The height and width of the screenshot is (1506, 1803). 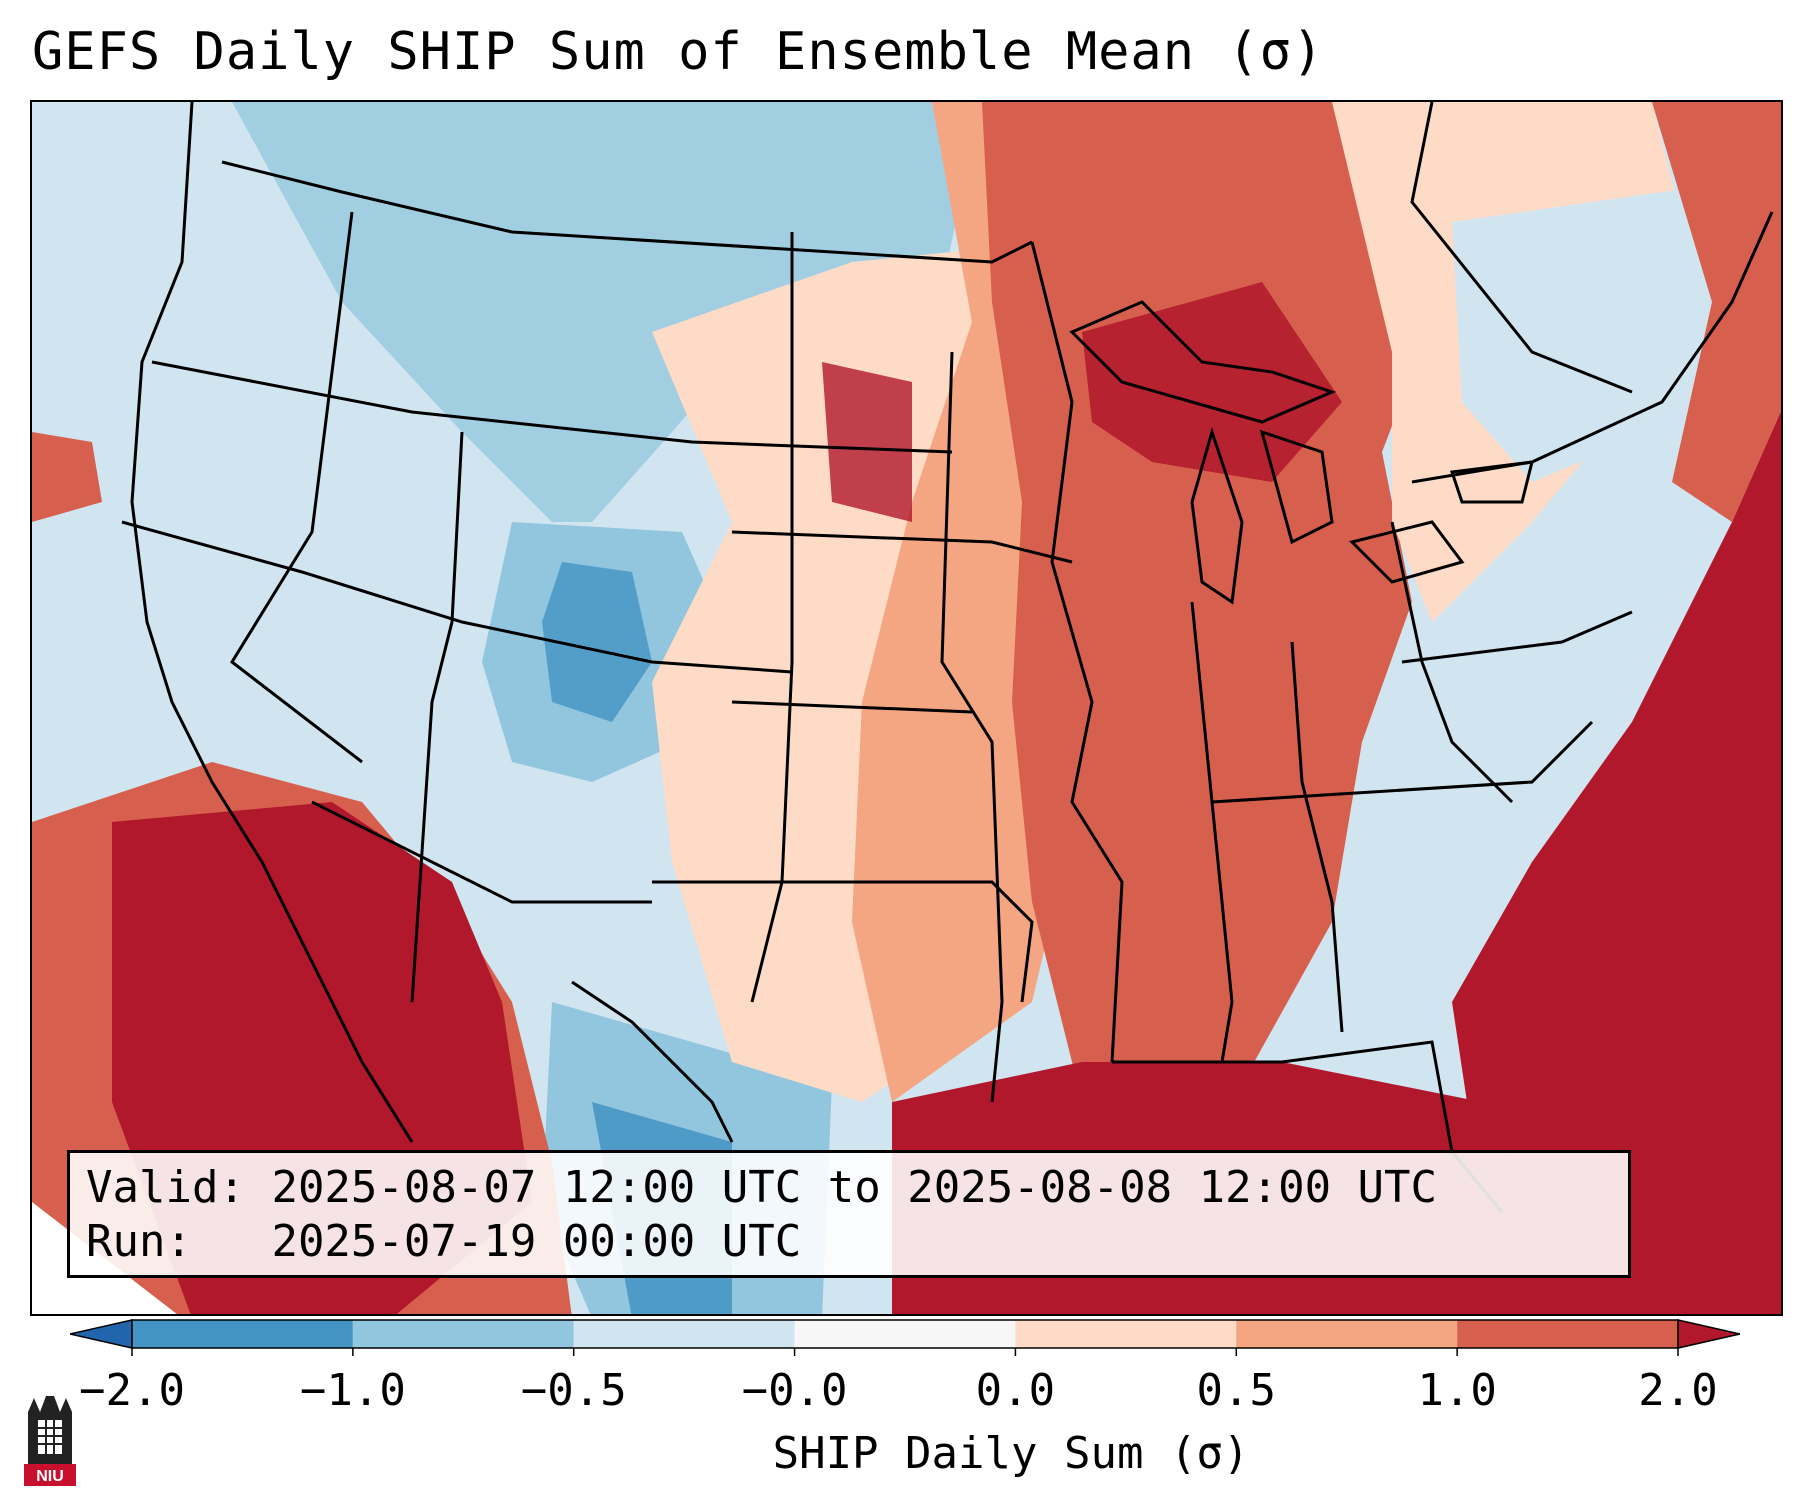 I want to click on colorbar, so click(x=905, y=1337).